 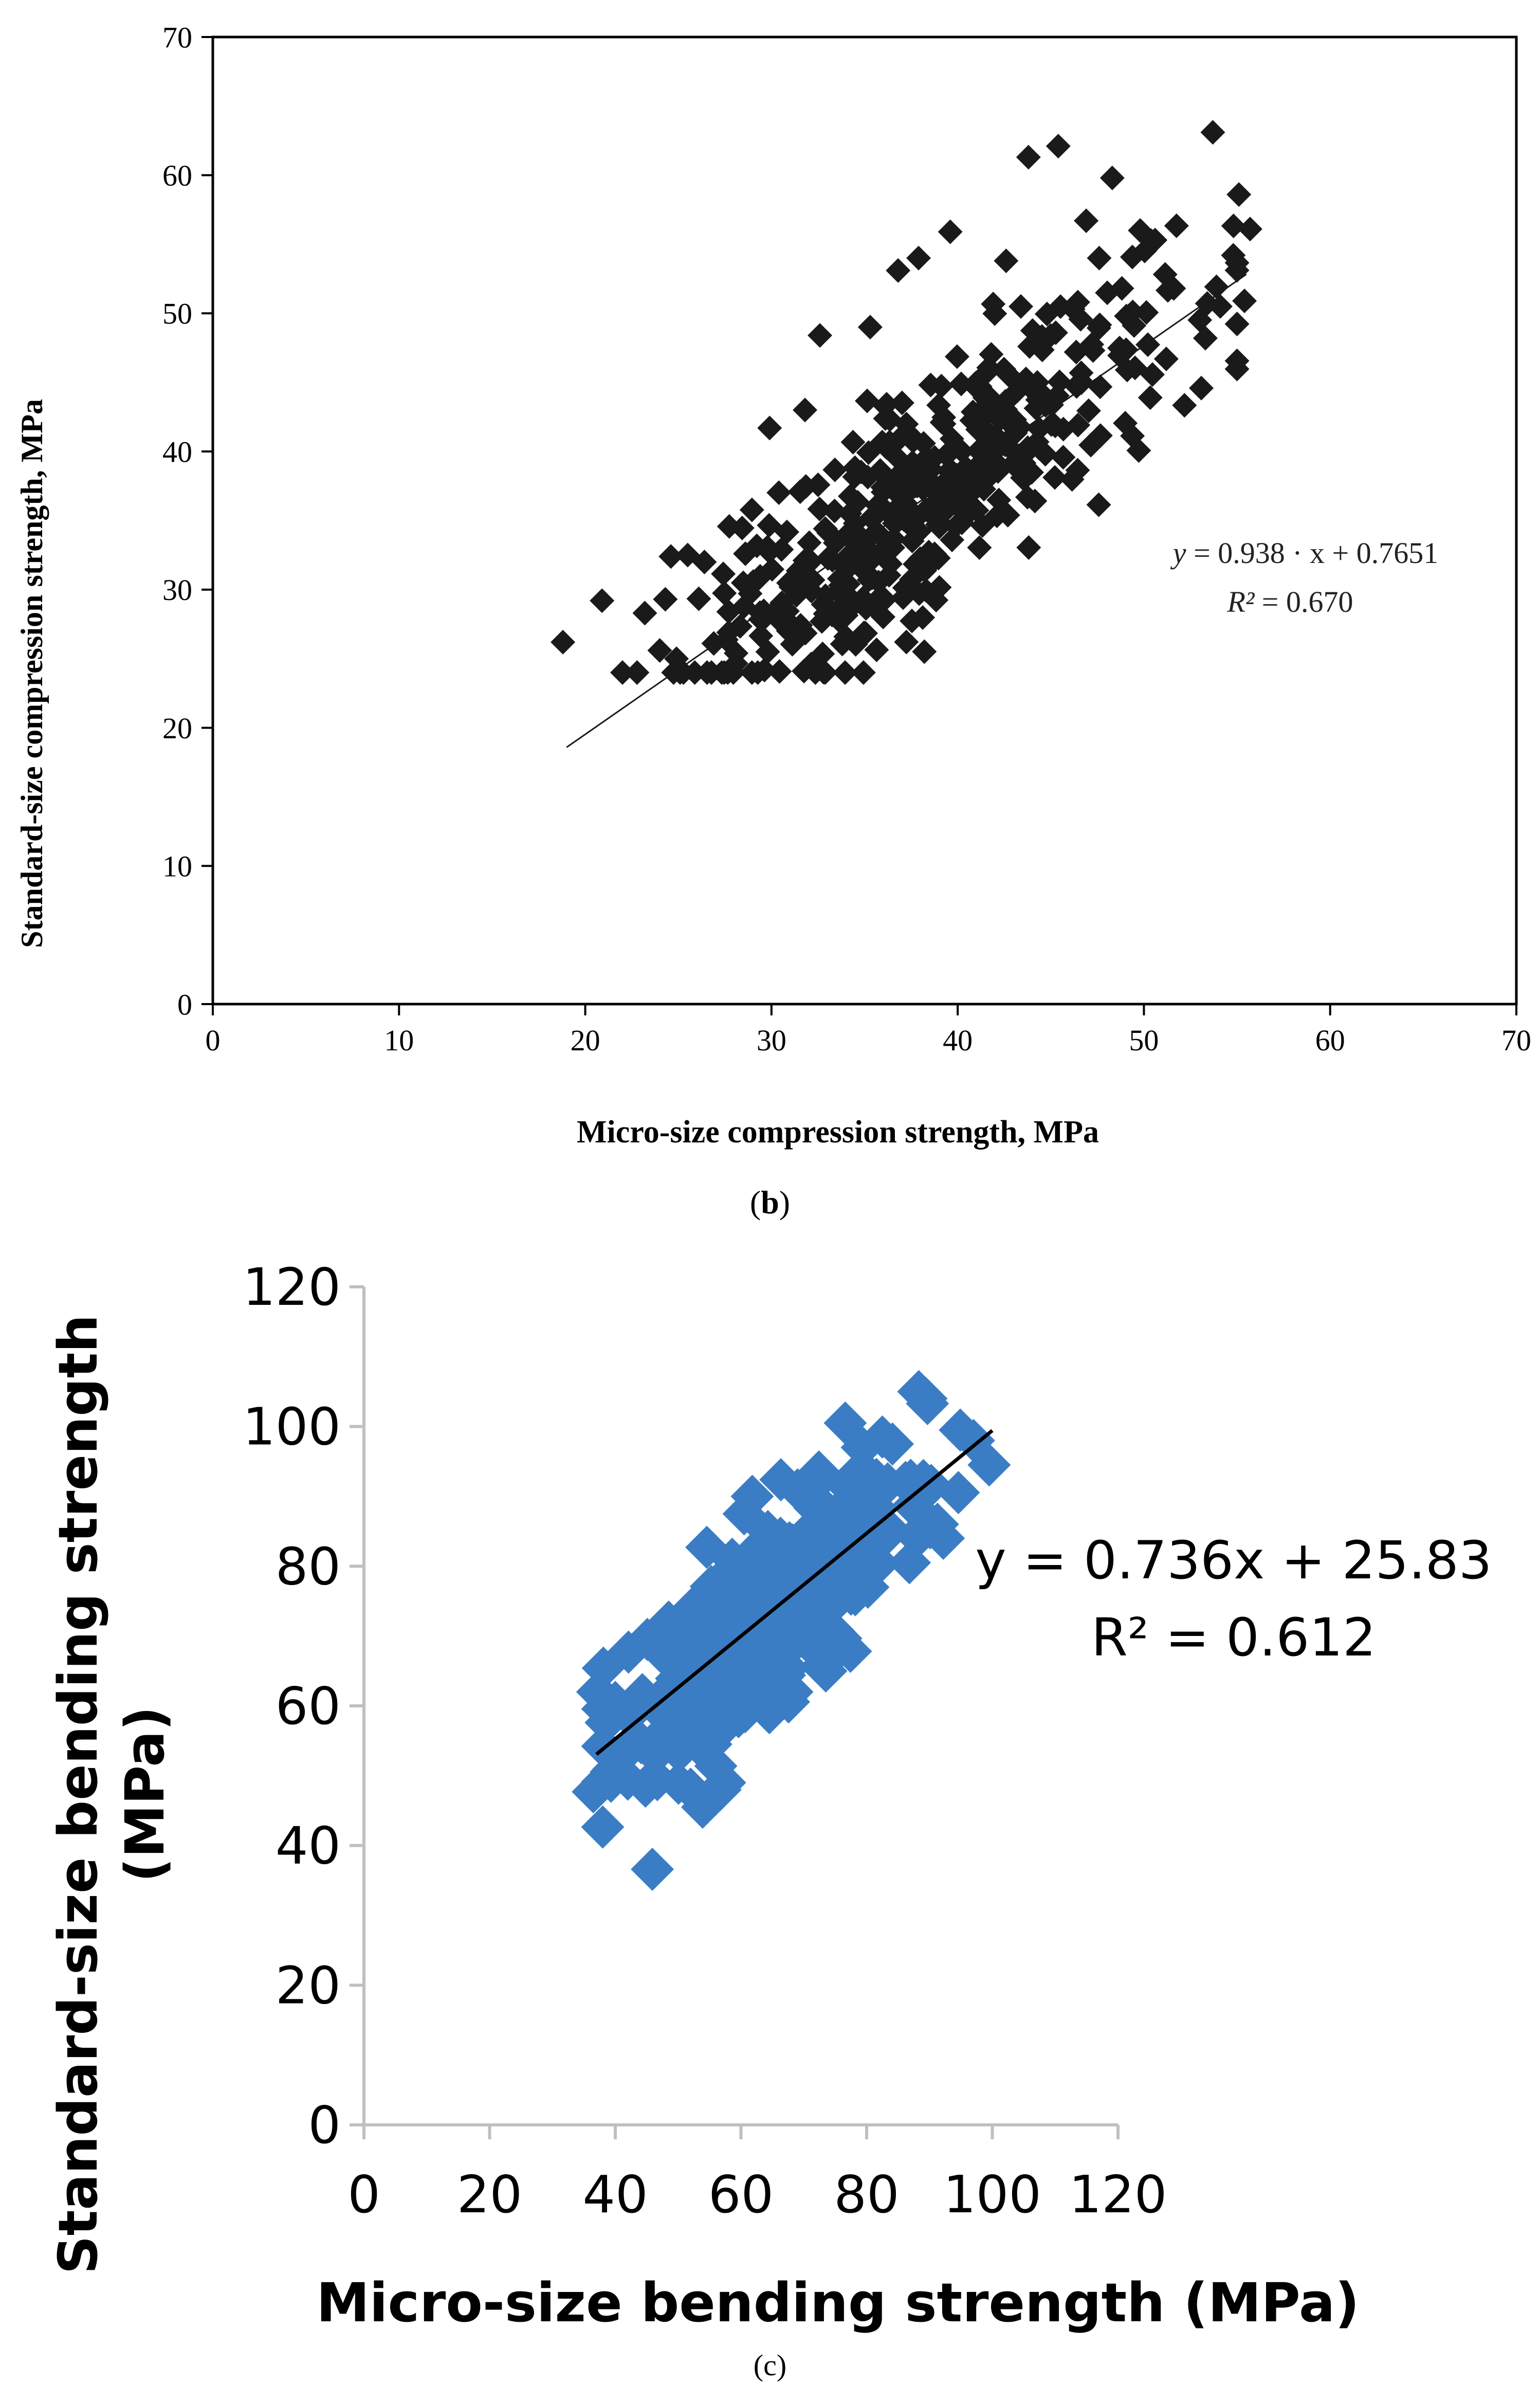 What do you see at coordinates (770, 2366) in the screenshot?
I see `c-panel-letter: c` at bounding box center [770, 2366].